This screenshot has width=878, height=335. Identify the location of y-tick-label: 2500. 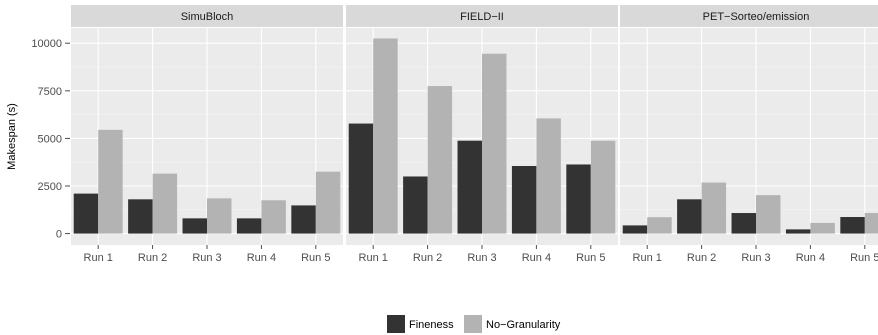
(50, 187).